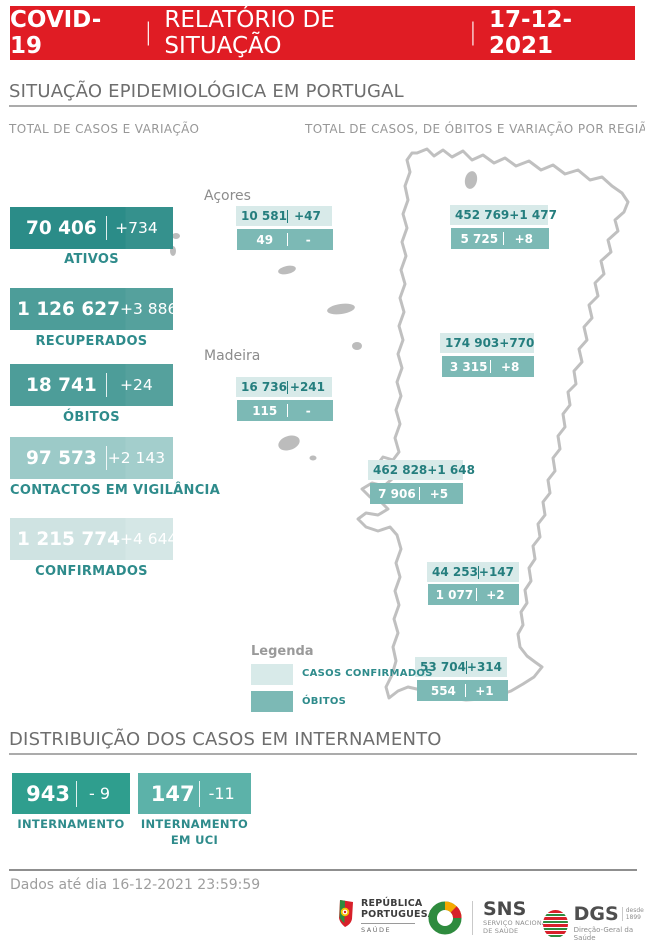 This screenshot has height=950, width=645. Describe the element at coordinates (71, 793) in the screenshot. I see `internment-box: 943 - 9` at that location.